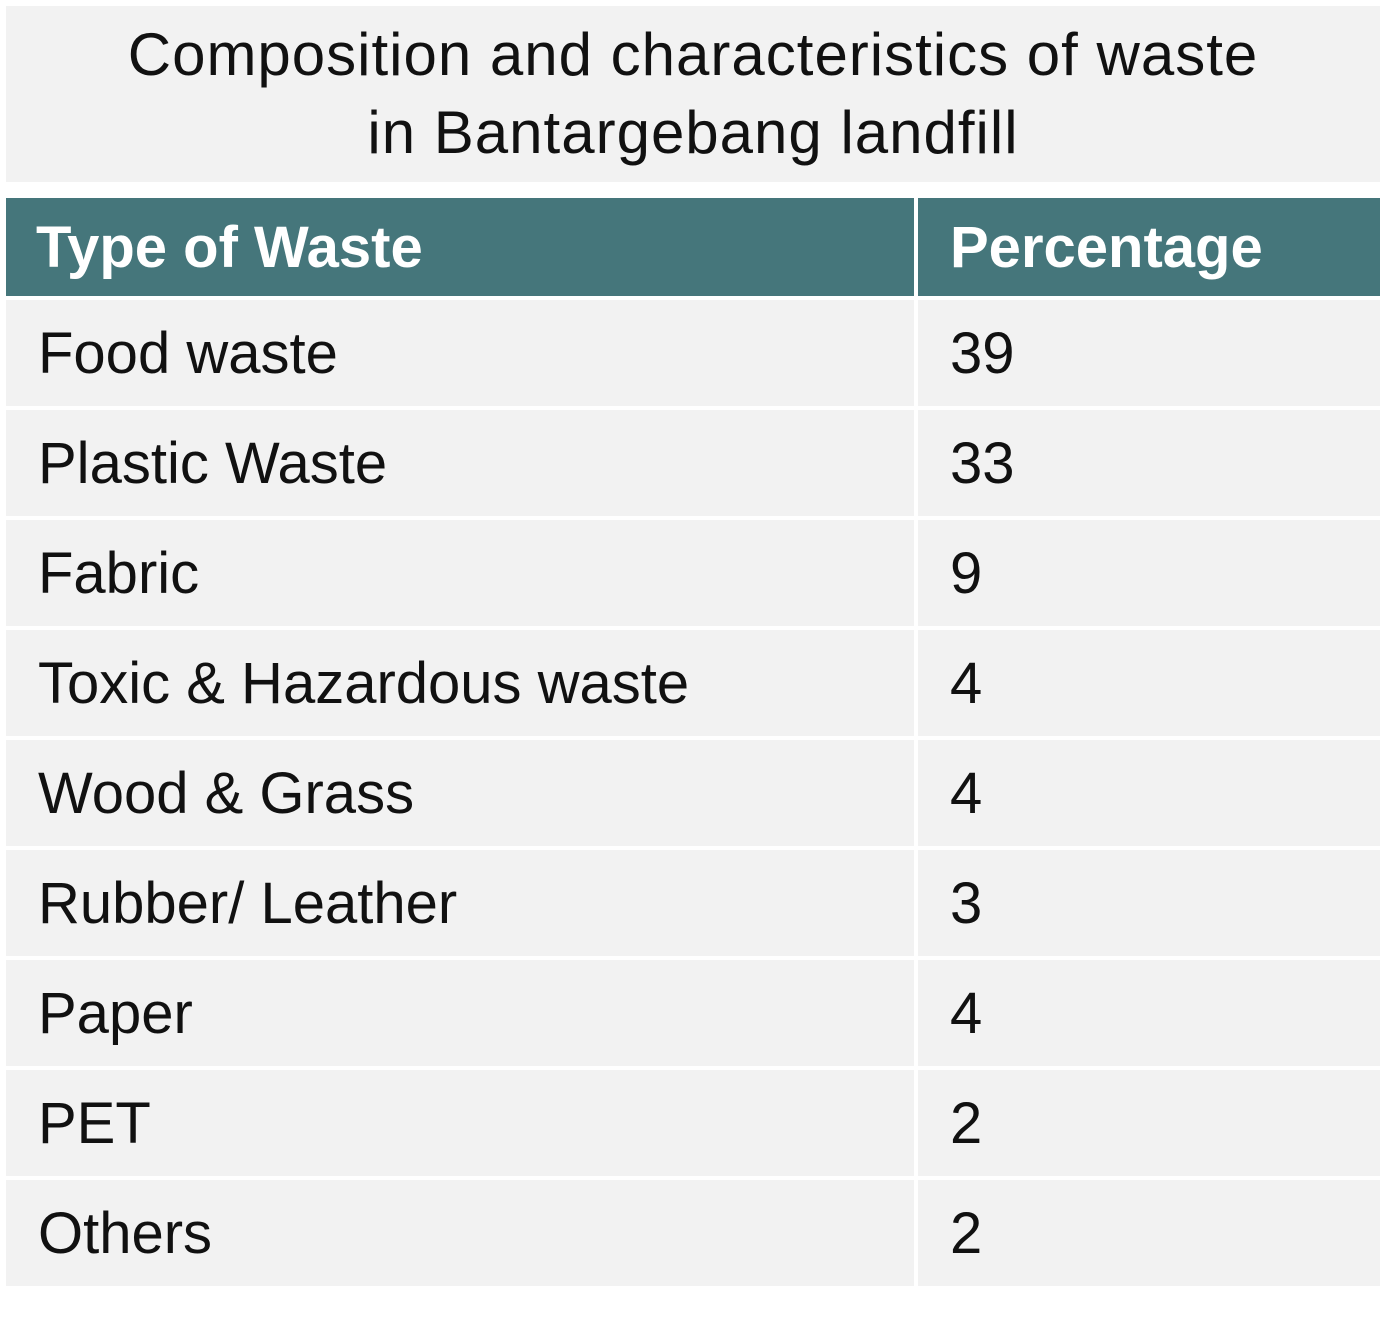 This screenshot has height=1320, width=1392. What do you see at coordinates (460, 1013) in the screenshot?
I see `table-cell-type: Paper` at bounding box center [460, 1013].